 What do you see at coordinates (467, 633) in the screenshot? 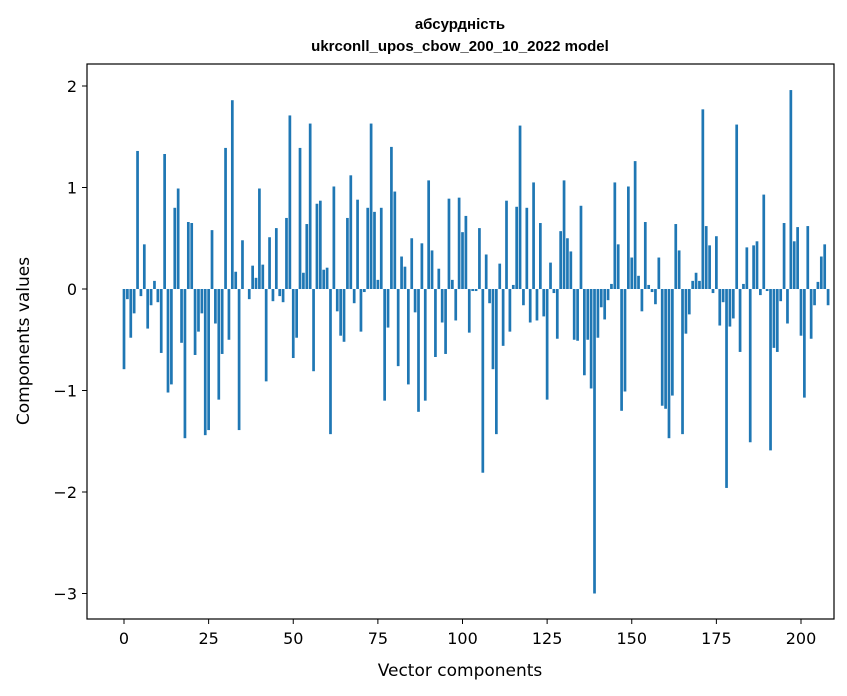
I see `x-axis-ticks: 0 25 50 75 100 125 150 175 200` at bounding box center [467, 633].